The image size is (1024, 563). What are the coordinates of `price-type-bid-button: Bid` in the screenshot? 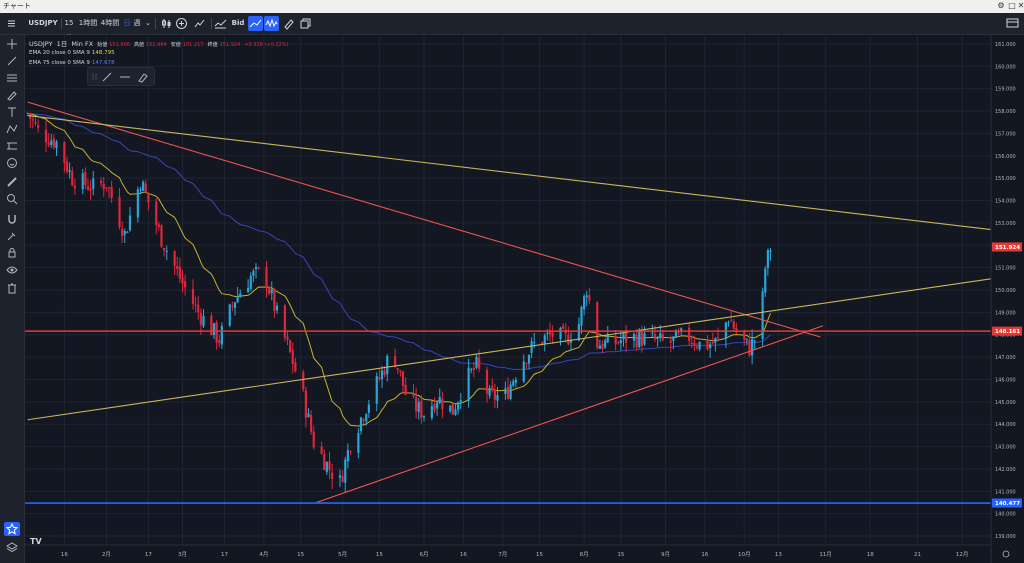 It's located at (238, 23).